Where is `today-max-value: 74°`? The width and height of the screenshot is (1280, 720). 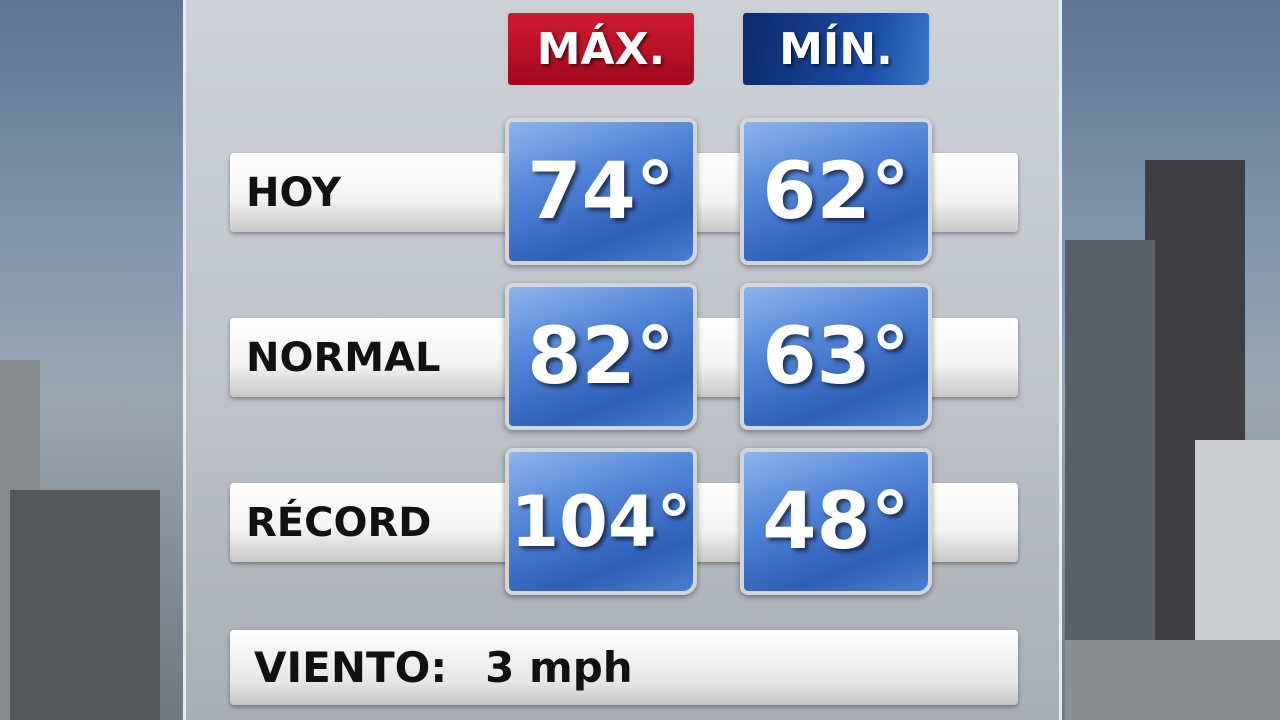 today-max-value: 74° is located at coordinates (601, 191).